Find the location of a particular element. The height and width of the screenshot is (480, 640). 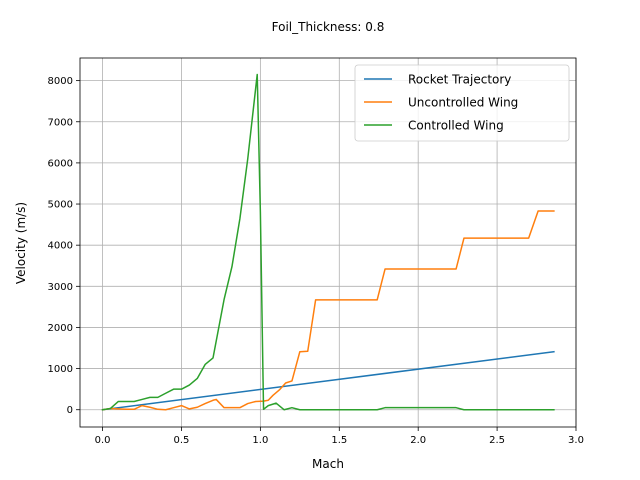

chart-title: Foil_Thickness: 0.8 is located at coordinates (328, 27).